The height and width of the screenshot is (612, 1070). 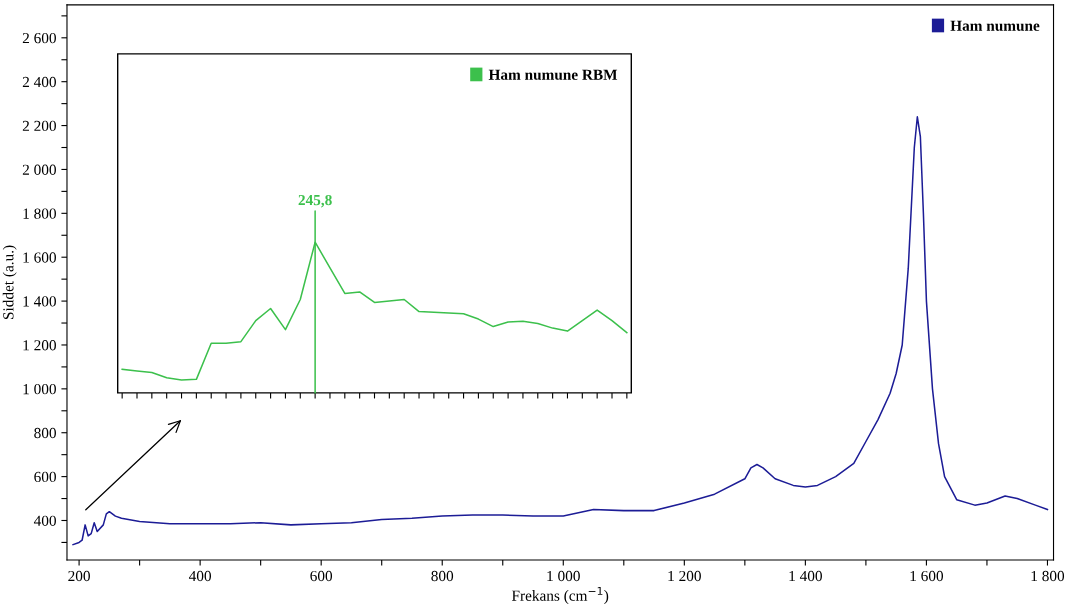 I want to click on y-tick-label: 800, so click(x=45, y=433).